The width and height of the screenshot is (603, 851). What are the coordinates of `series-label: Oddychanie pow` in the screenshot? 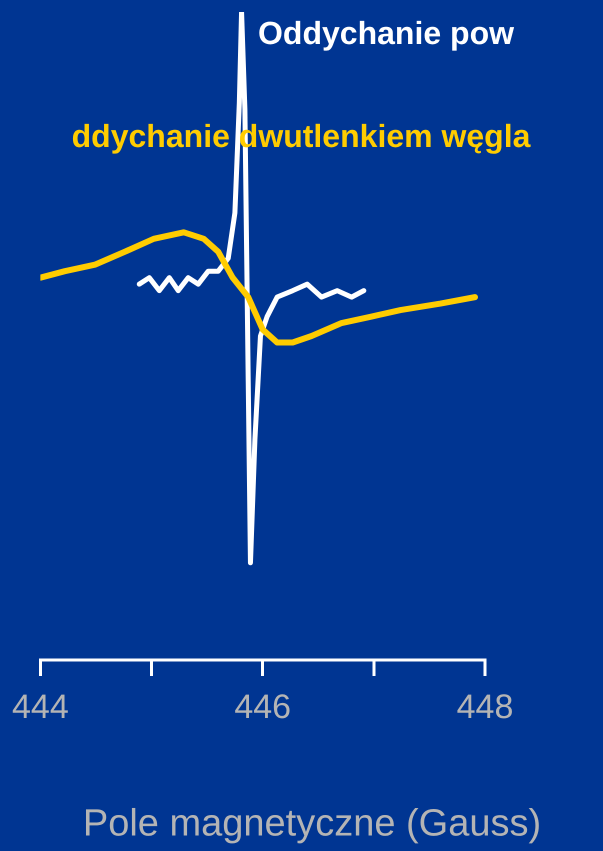 It's located at (386, 32).